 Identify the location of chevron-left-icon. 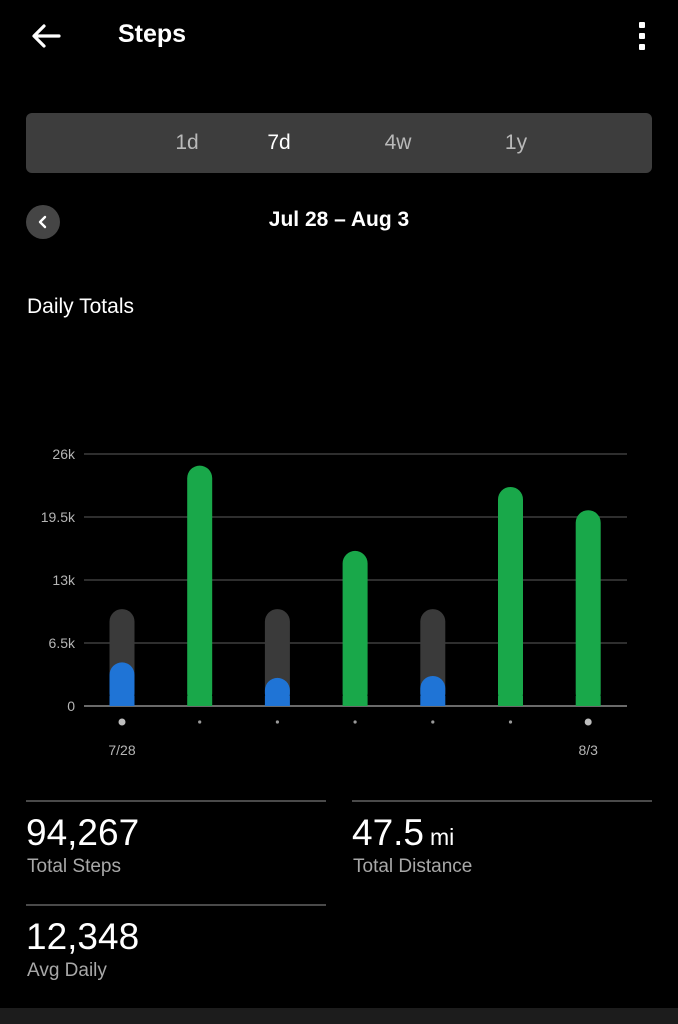
(42, 222).